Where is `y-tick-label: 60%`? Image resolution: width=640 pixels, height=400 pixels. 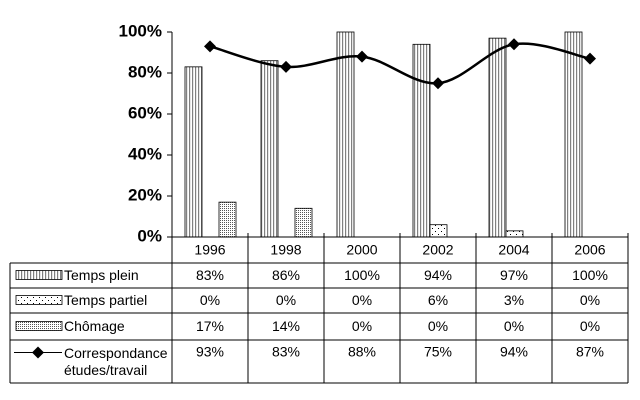
y-tick-label: 60% is located at coordinates (145, 112).